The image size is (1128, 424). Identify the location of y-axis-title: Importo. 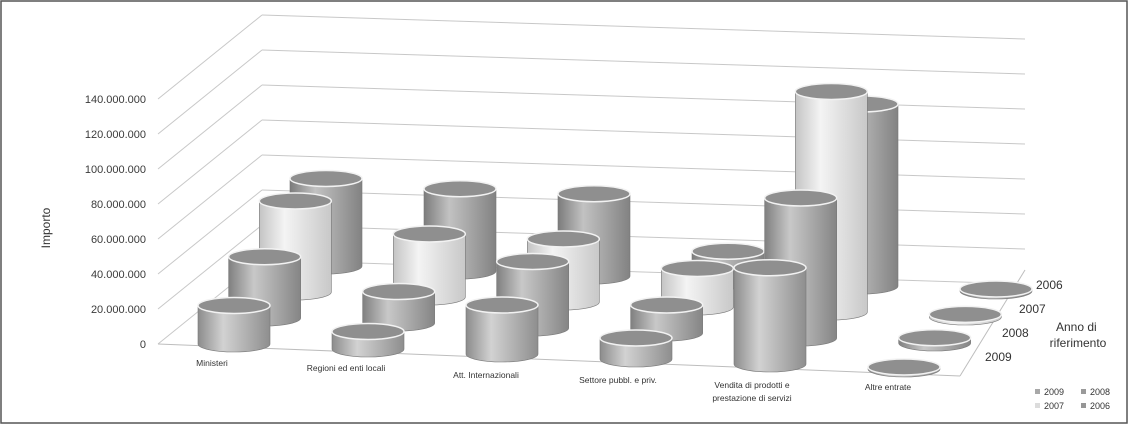
(46, 227).